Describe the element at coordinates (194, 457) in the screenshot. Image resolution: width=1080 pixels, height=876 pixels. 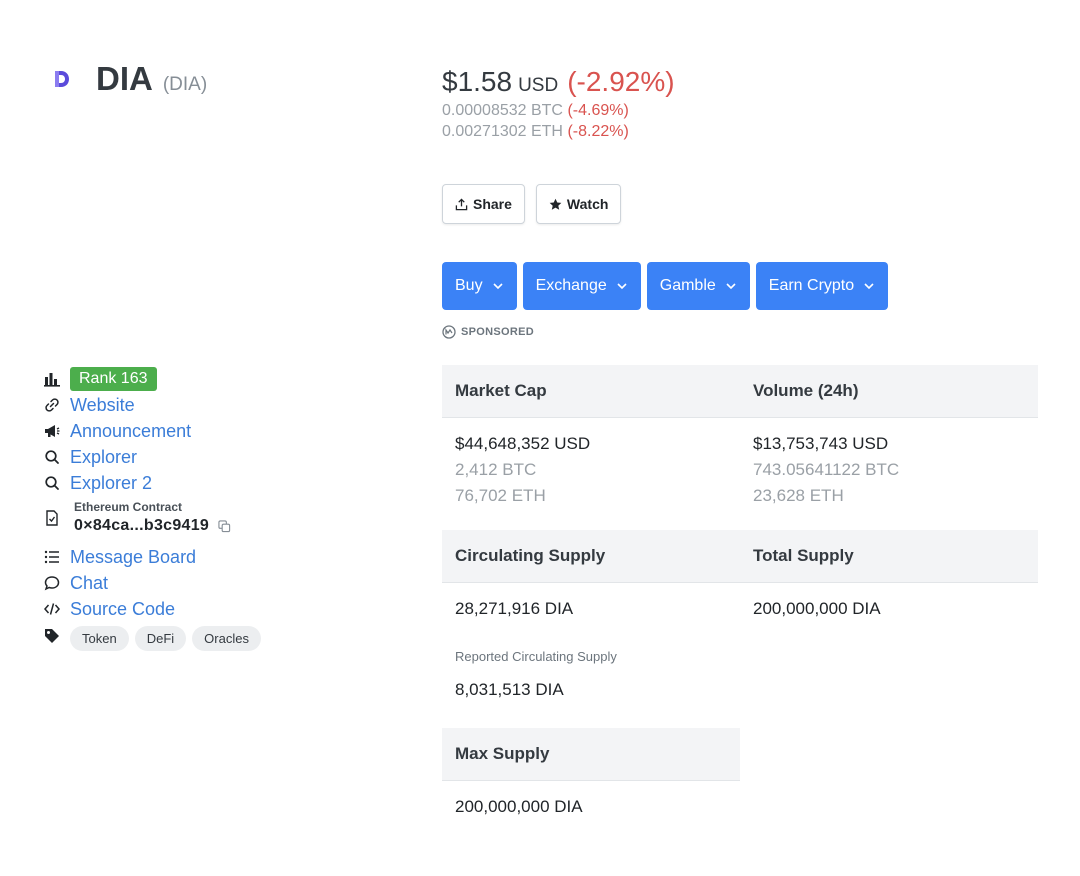
I see `link-explorer: Explorer` at that location.